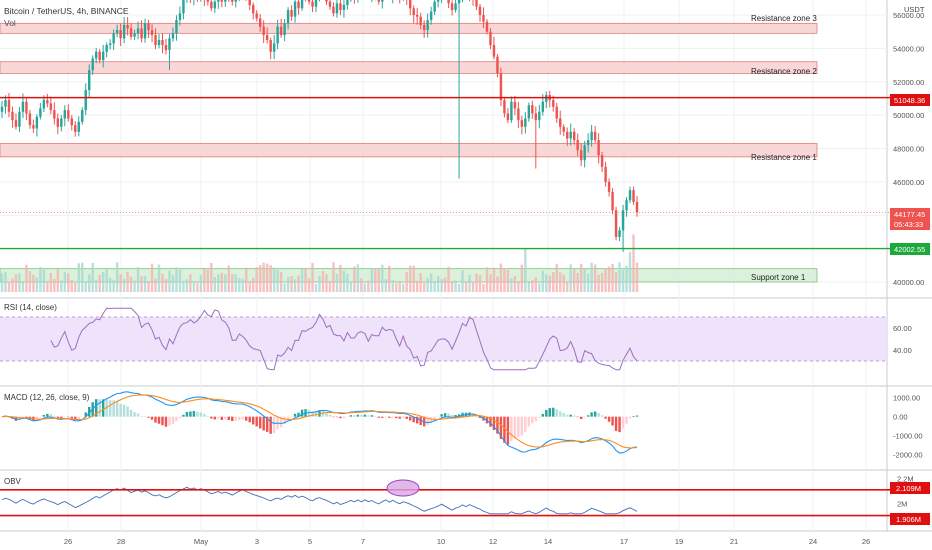 The height and width of the screenshot is (550, 932). Describe the element at coordinates (403, 488) in the screenshot. I see `obv-divergence-ellipse` at that location.